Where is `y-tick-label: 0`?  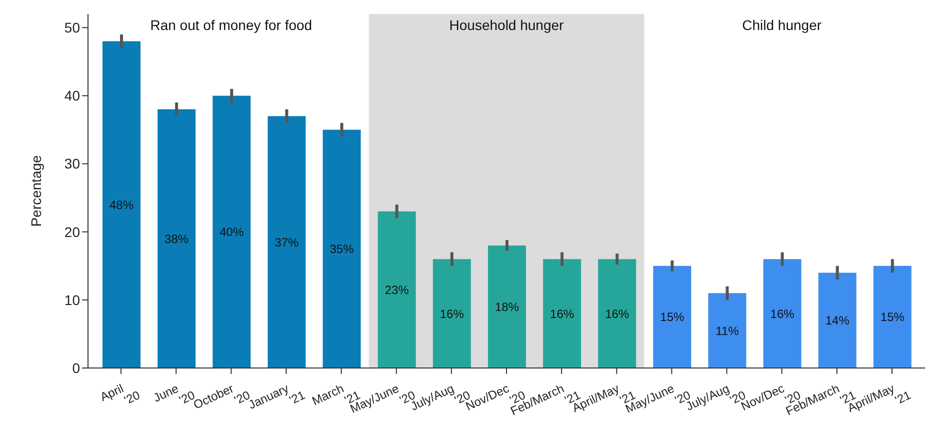
y-tick-label: 0 is located at coordinates (76, 368).